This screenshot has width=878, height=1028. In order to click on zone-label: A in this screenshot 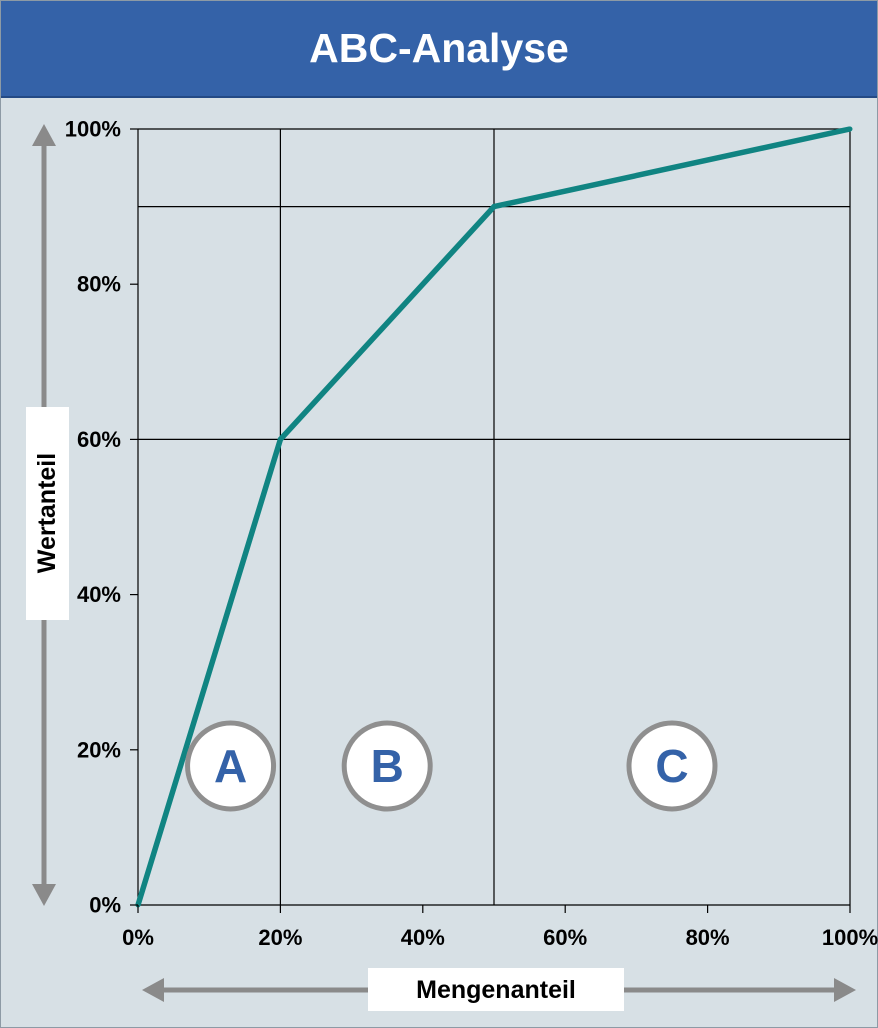, I will do `click(230, 766)`.